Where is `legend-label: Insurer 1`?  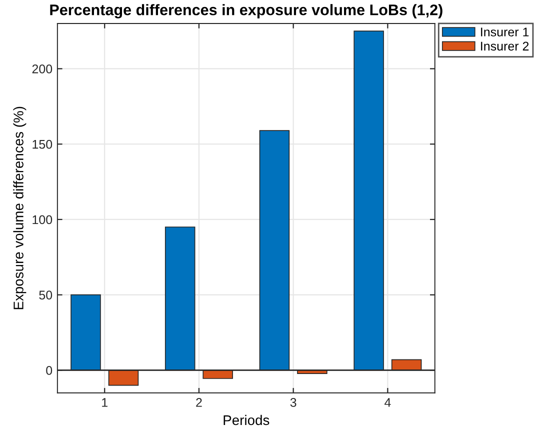
legend-label: Insurer 1 is located at coordinates (505, 32).